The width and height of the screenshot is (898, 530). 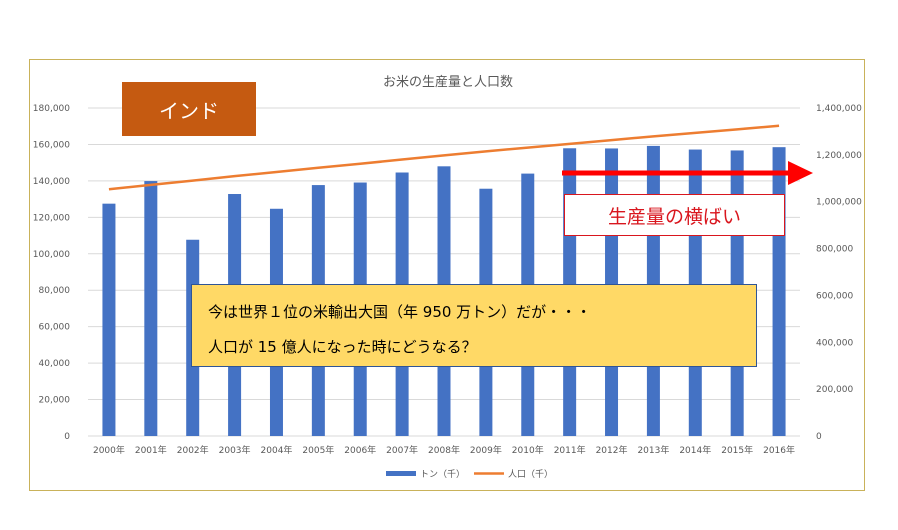 I want to click on x-axis-tick-label: 2008年, so click(x=444, y=450).